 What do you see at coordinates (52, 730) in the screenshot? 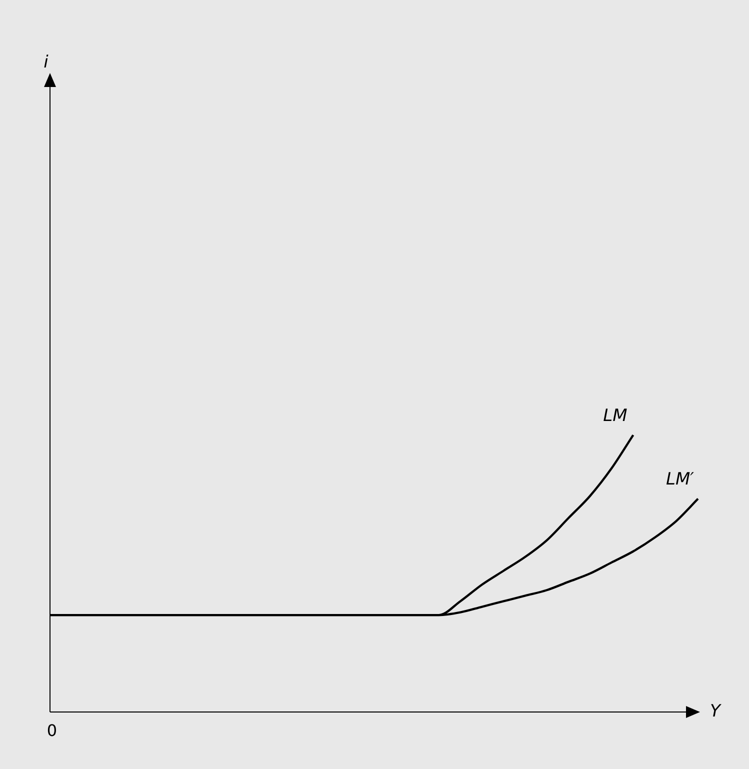
I see `text: 0` at bounding box center [52, 730].